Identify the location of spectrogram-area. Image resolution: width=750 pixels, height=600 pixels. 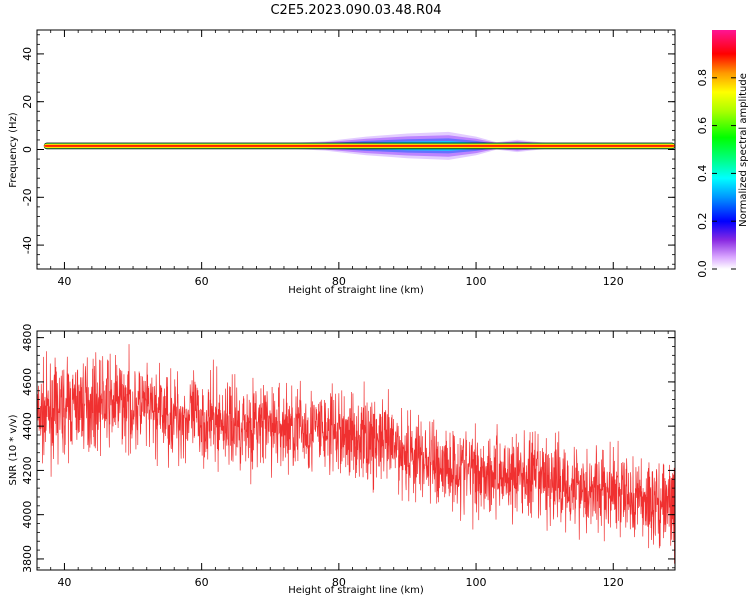
(359, 145).